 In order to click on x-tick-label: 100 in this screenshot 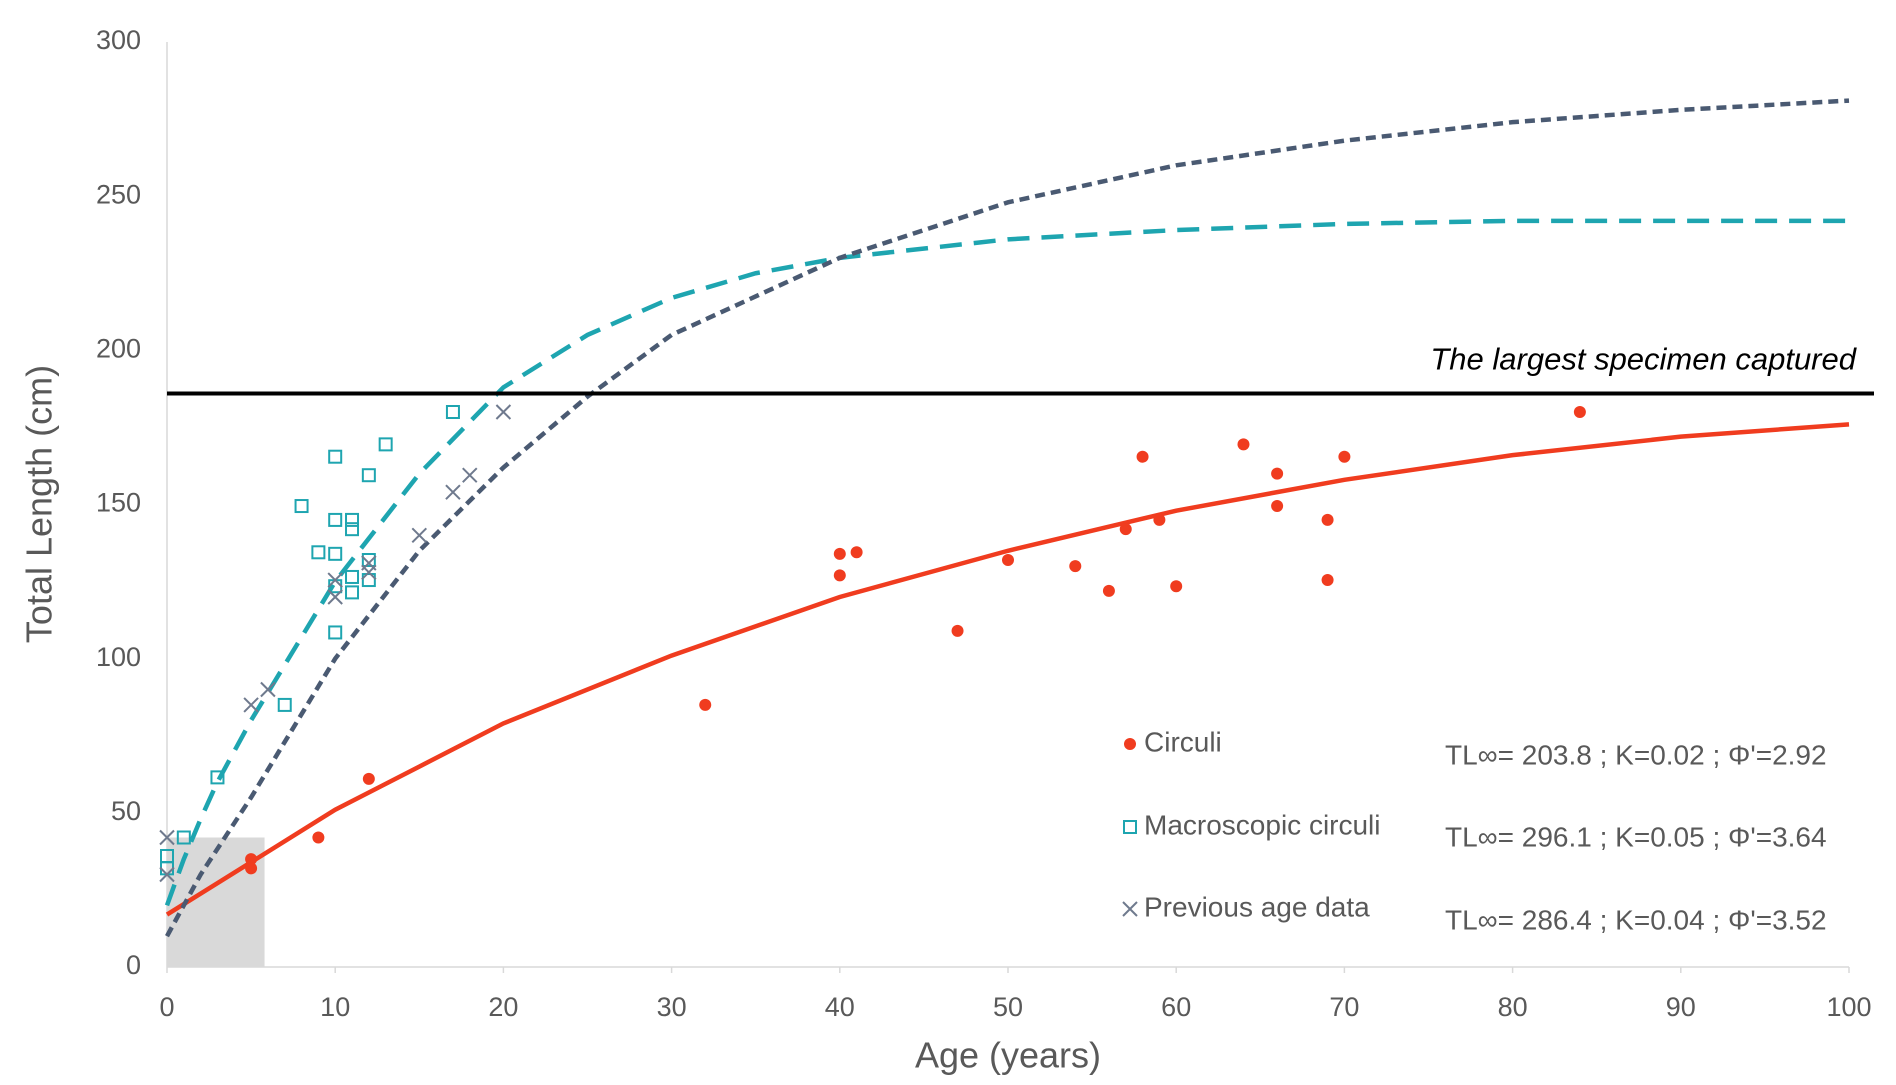, I will do `click(1848, 1007)`.